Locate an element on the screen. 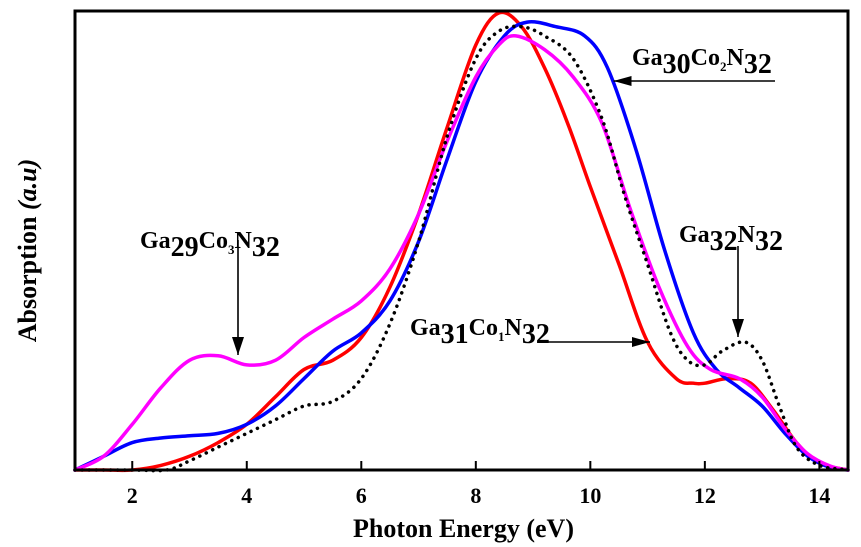  x-axis-ticks: 2 4 6 8 10 12 14 is located at coordinates (478, 484).